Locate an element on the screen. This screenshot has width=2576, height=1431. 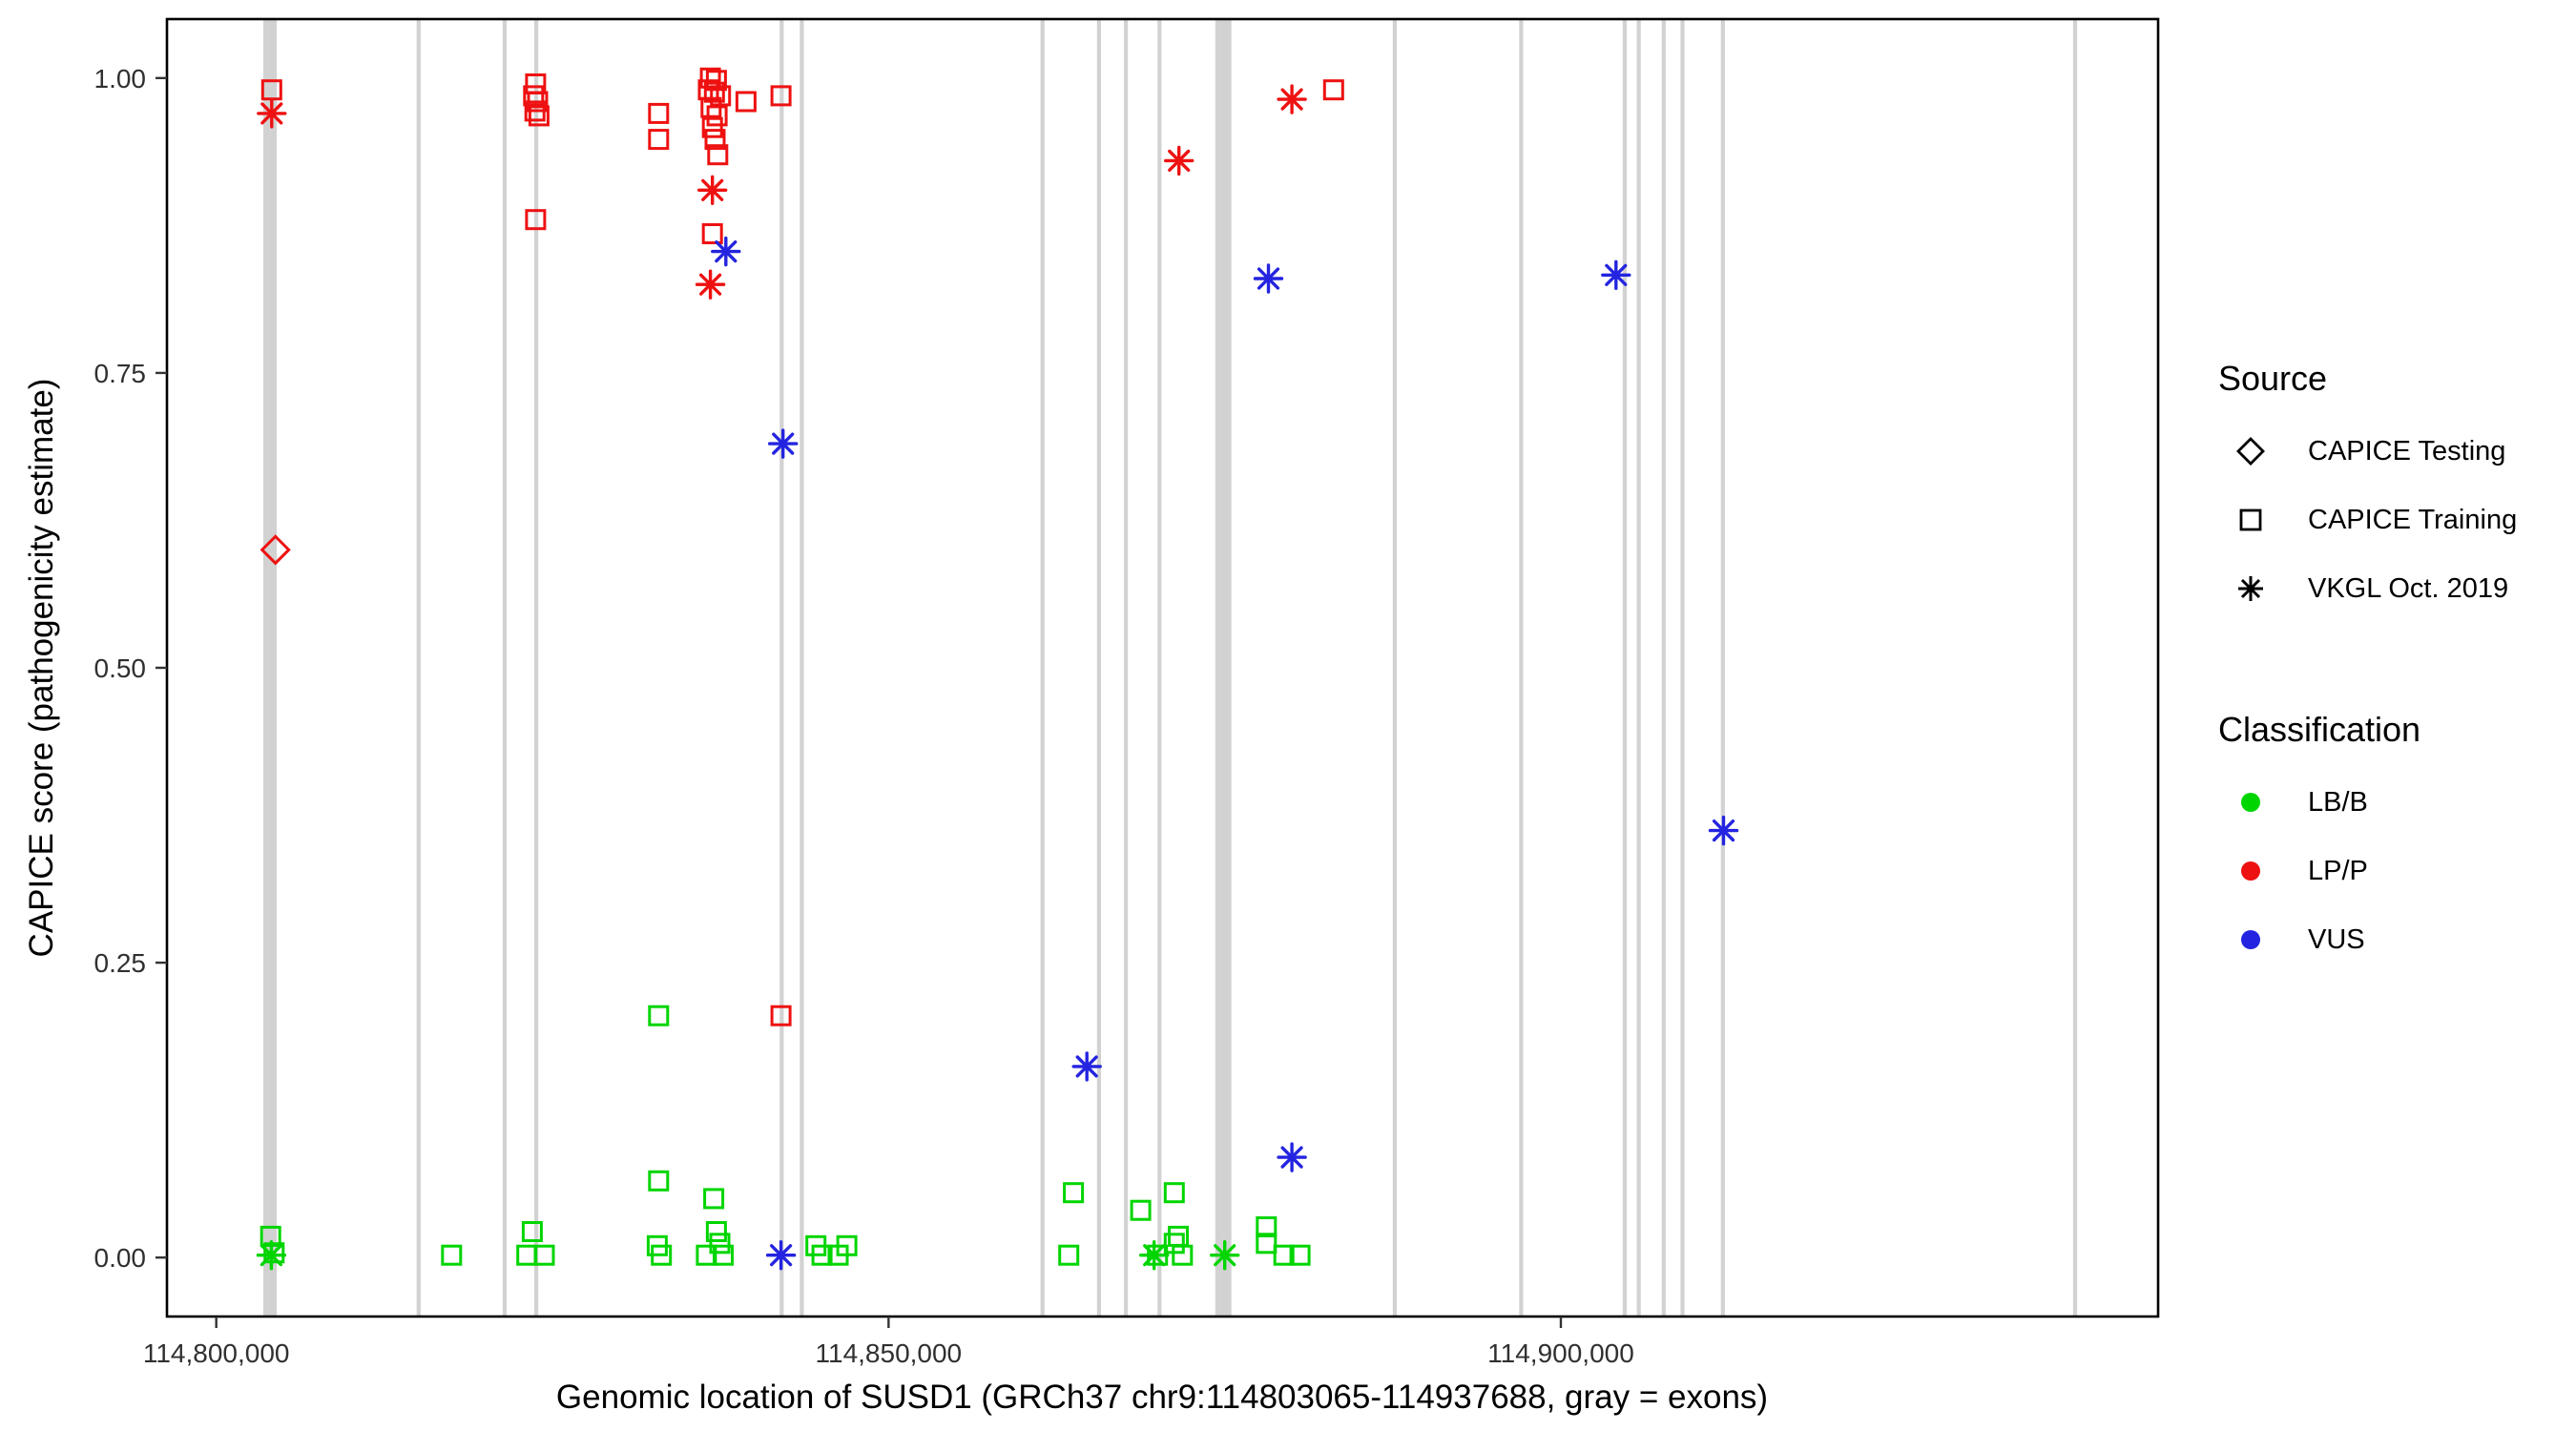
legend-classification-title: Classification is located at coordinates (2319, 729).